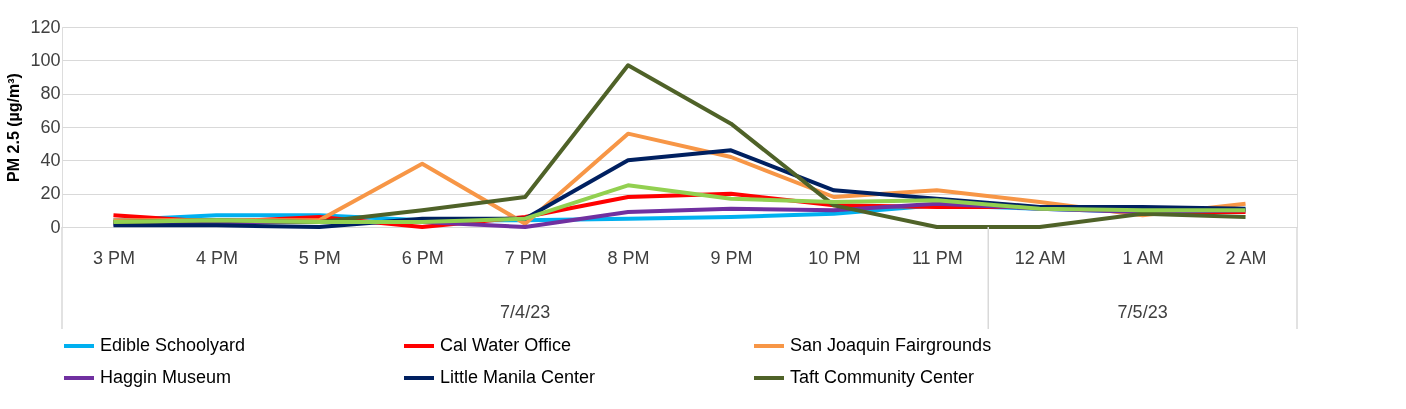  What do you see at coordinates (525, 312) in the screenshot?
I see `text: 7/4/23` at bounding box center [525, 312].